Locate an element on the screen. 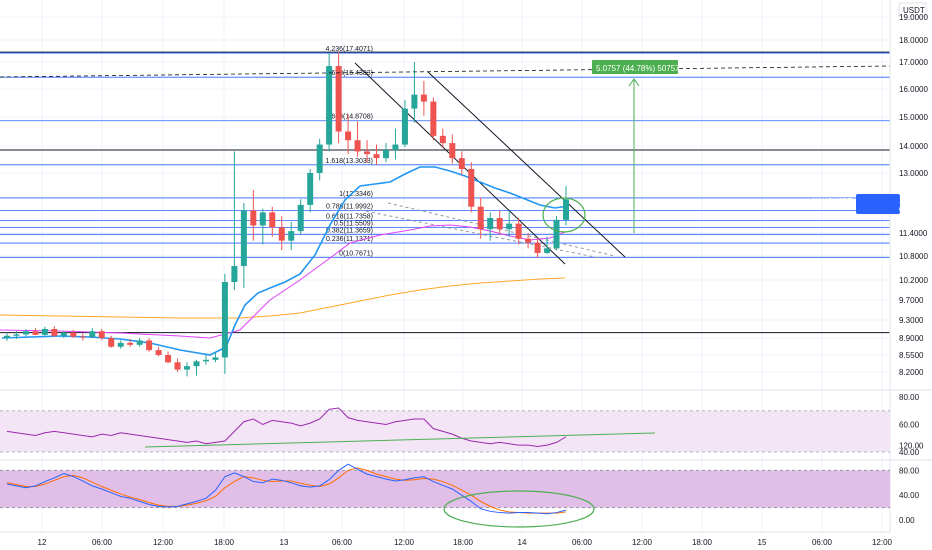  breakout-highlight-ellipse is located at coordinates (564, 215).